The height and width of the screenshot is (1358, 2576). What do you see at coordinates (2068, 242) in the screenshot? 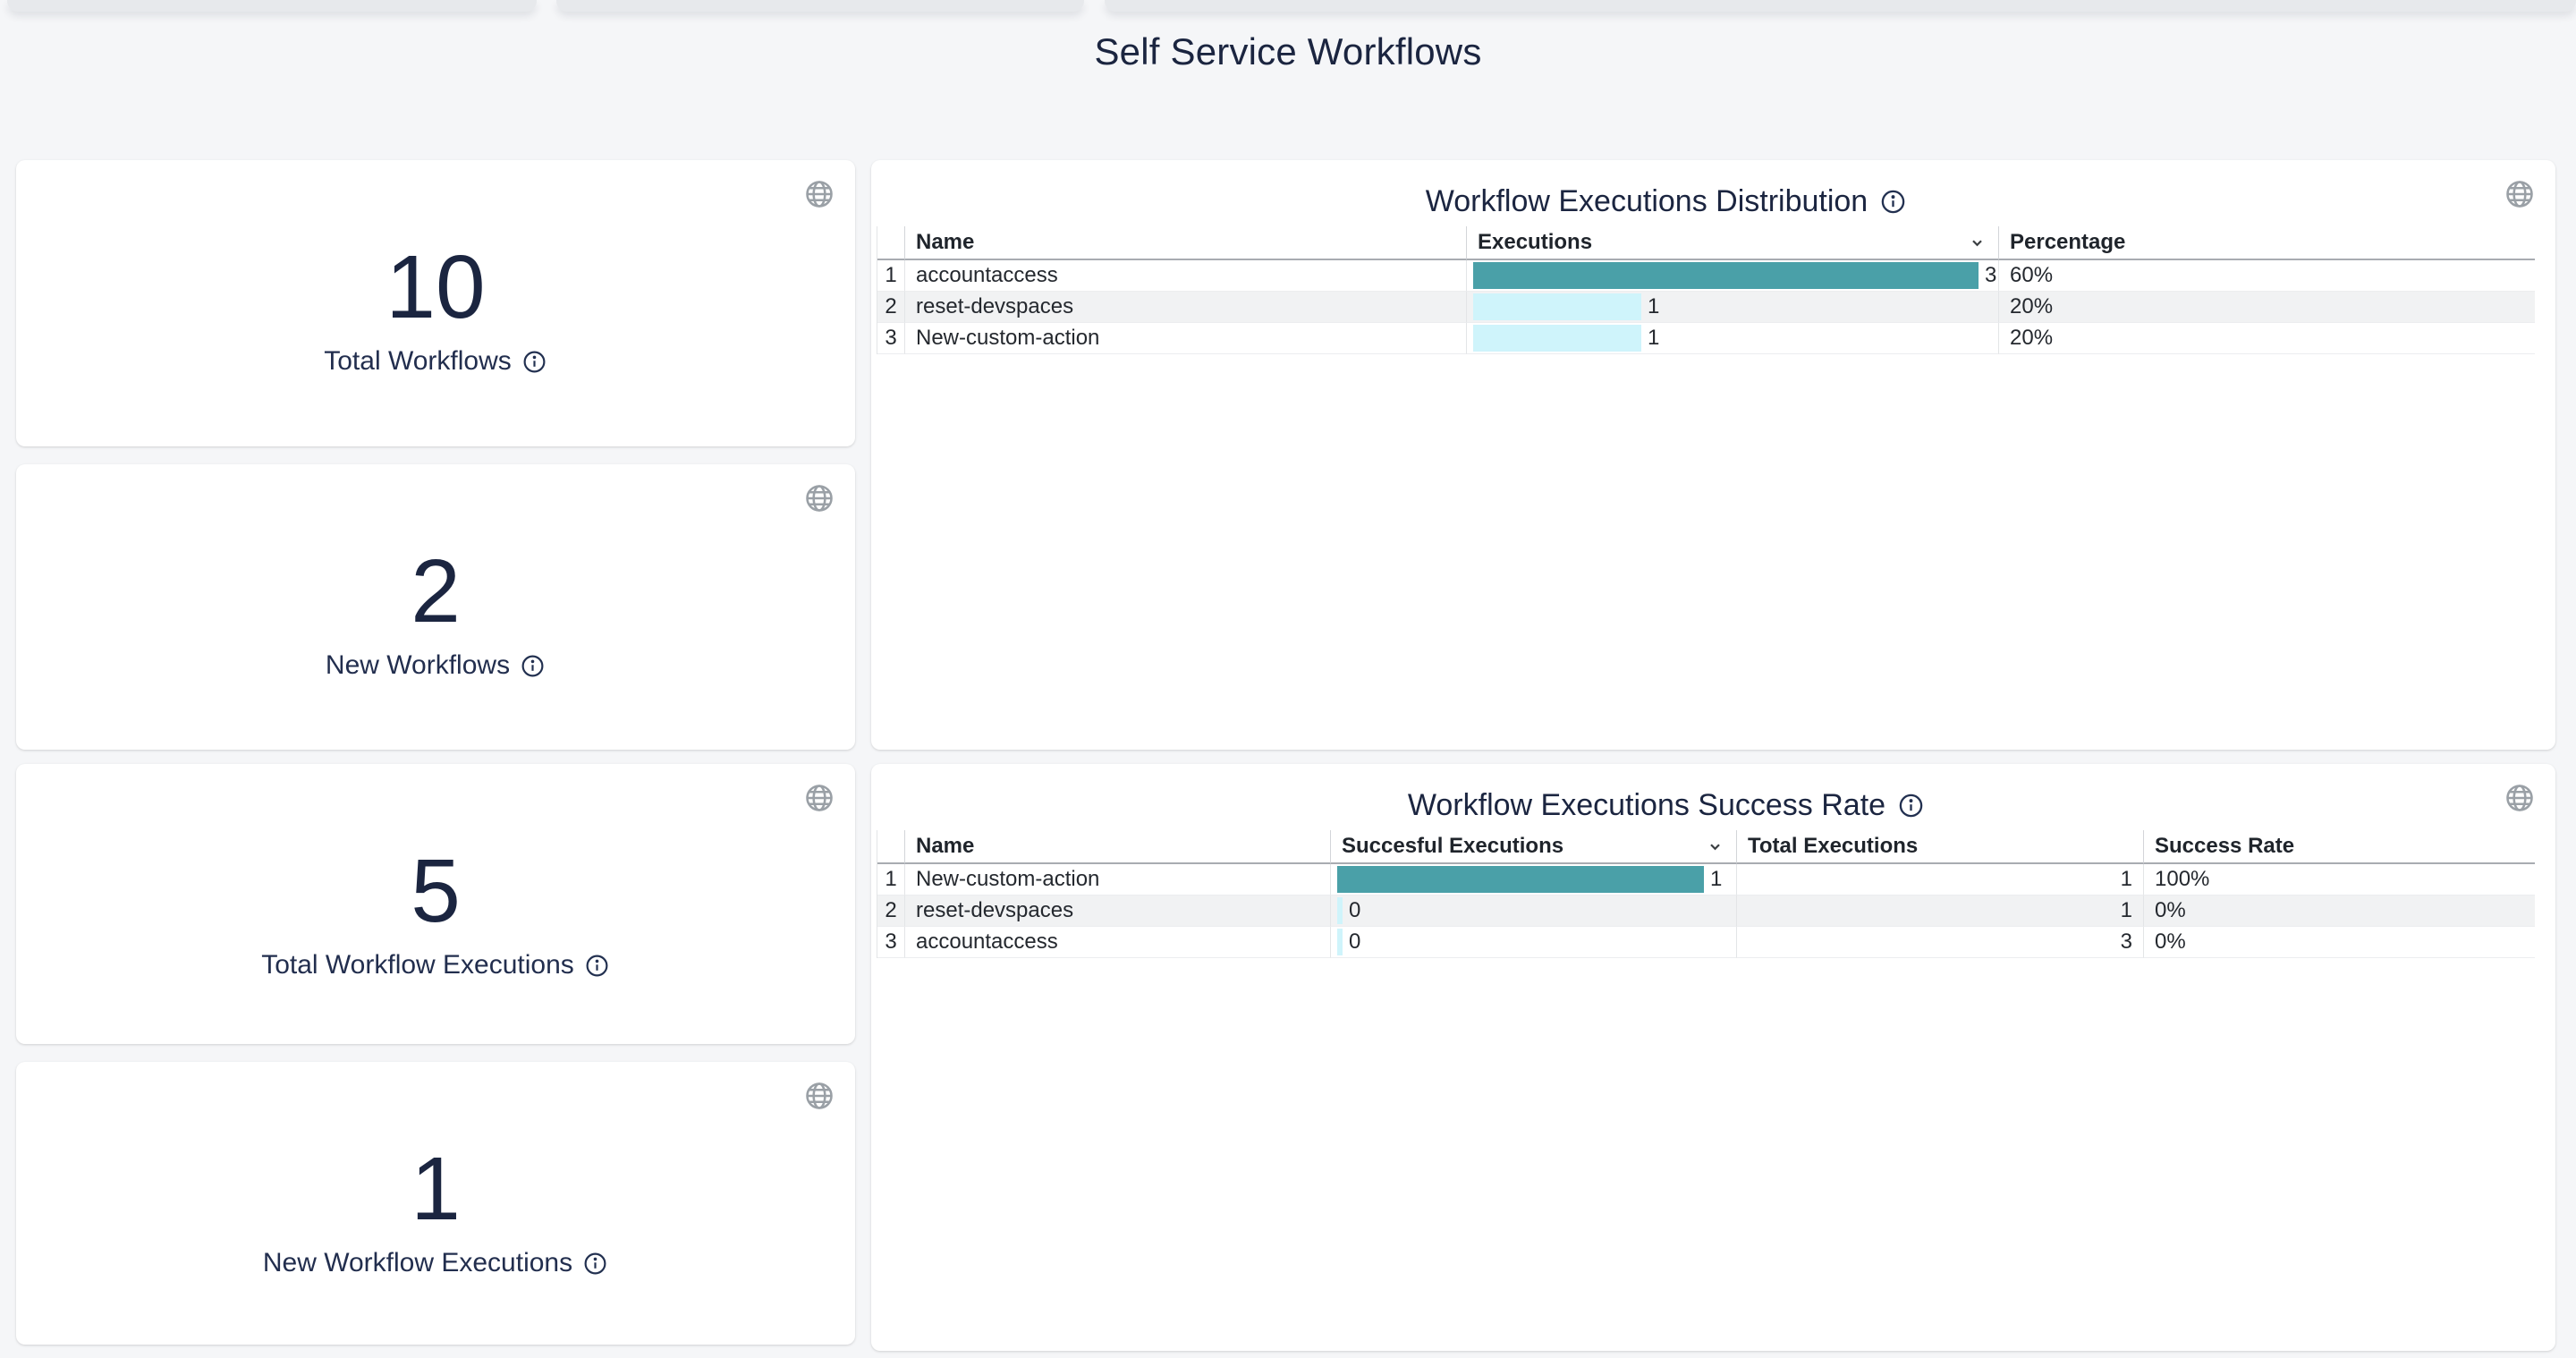
I see `column-header-label: Percentage` at bounding box center [2068, 242].